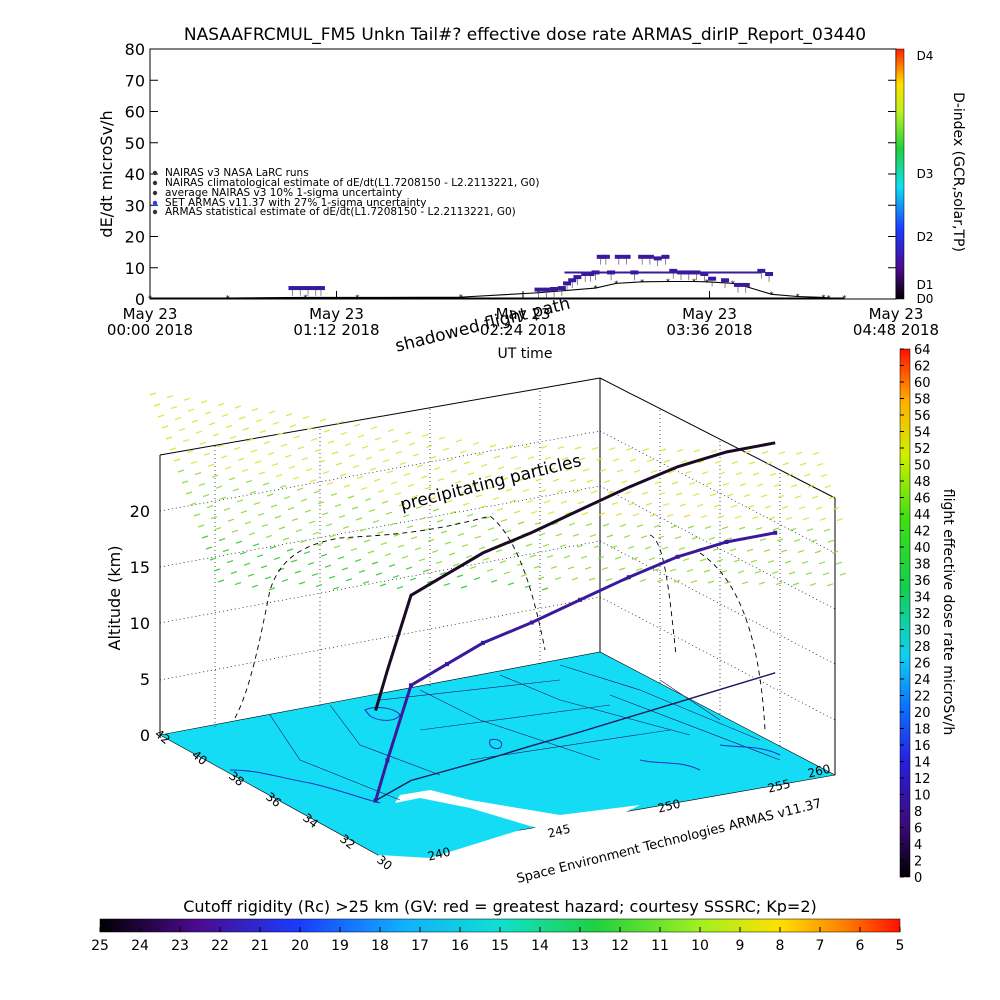 Image resolution: width=1000 pixels, height=1000 pixels. What do you see at coordinates (642, 282) in the screenshot?
I see `nairas-point: *` at bounding box center [642, 282].